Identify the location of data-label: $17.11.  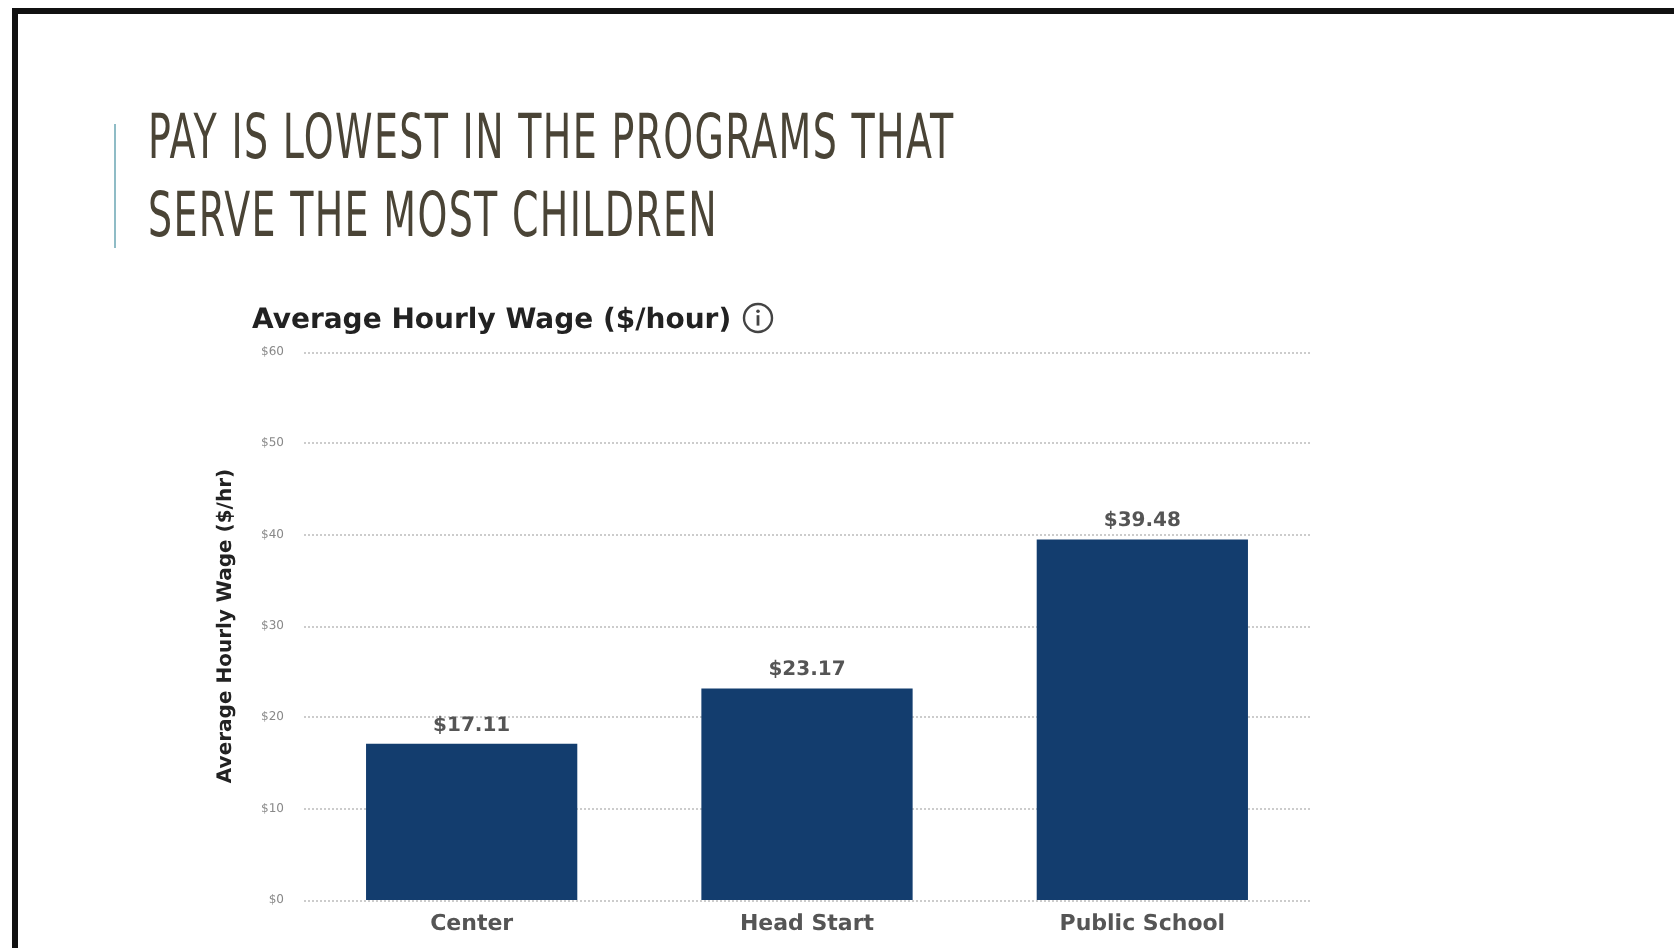
(472, 725).